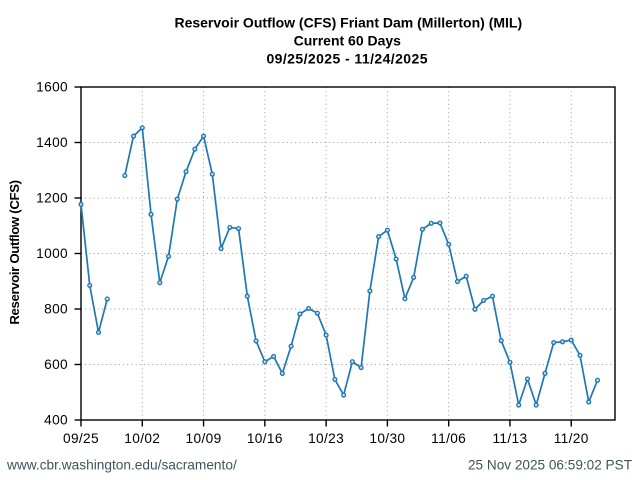  Describe the element at coordinates (348, 40) in the screenshot. I see `svg-text: Current 60 Days` at that location.